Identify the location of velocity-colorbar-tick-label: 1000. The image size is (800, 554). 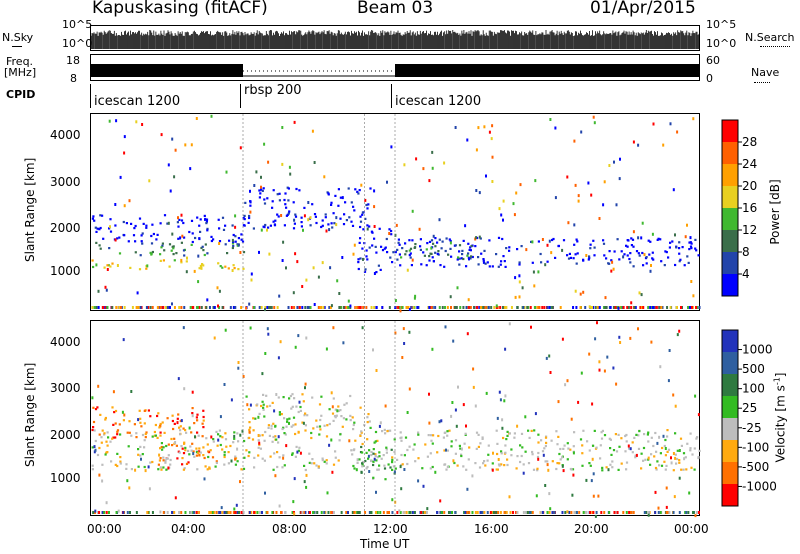
(757, 350).